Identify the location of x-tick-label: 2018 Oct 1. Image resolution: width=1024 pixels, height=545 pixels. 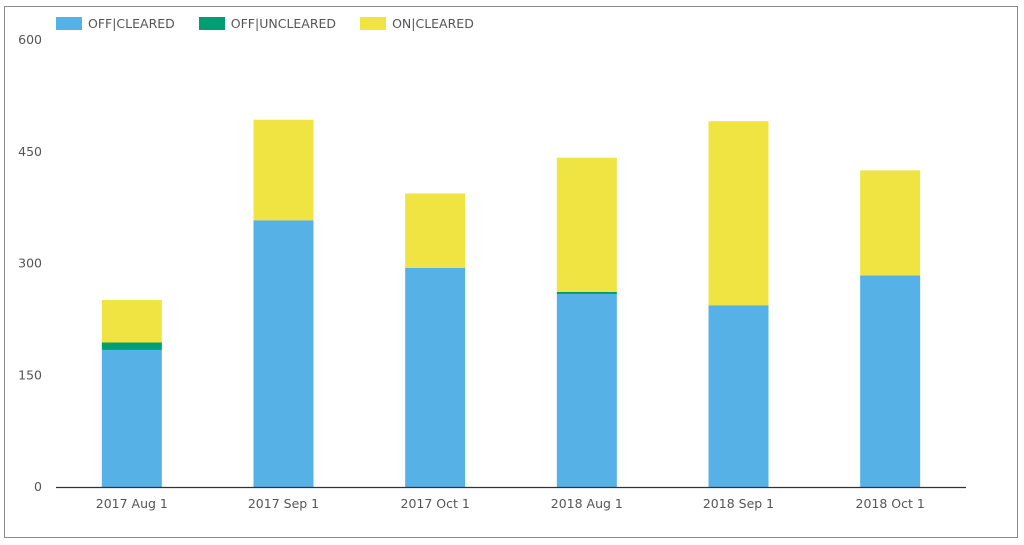
(890, 503).